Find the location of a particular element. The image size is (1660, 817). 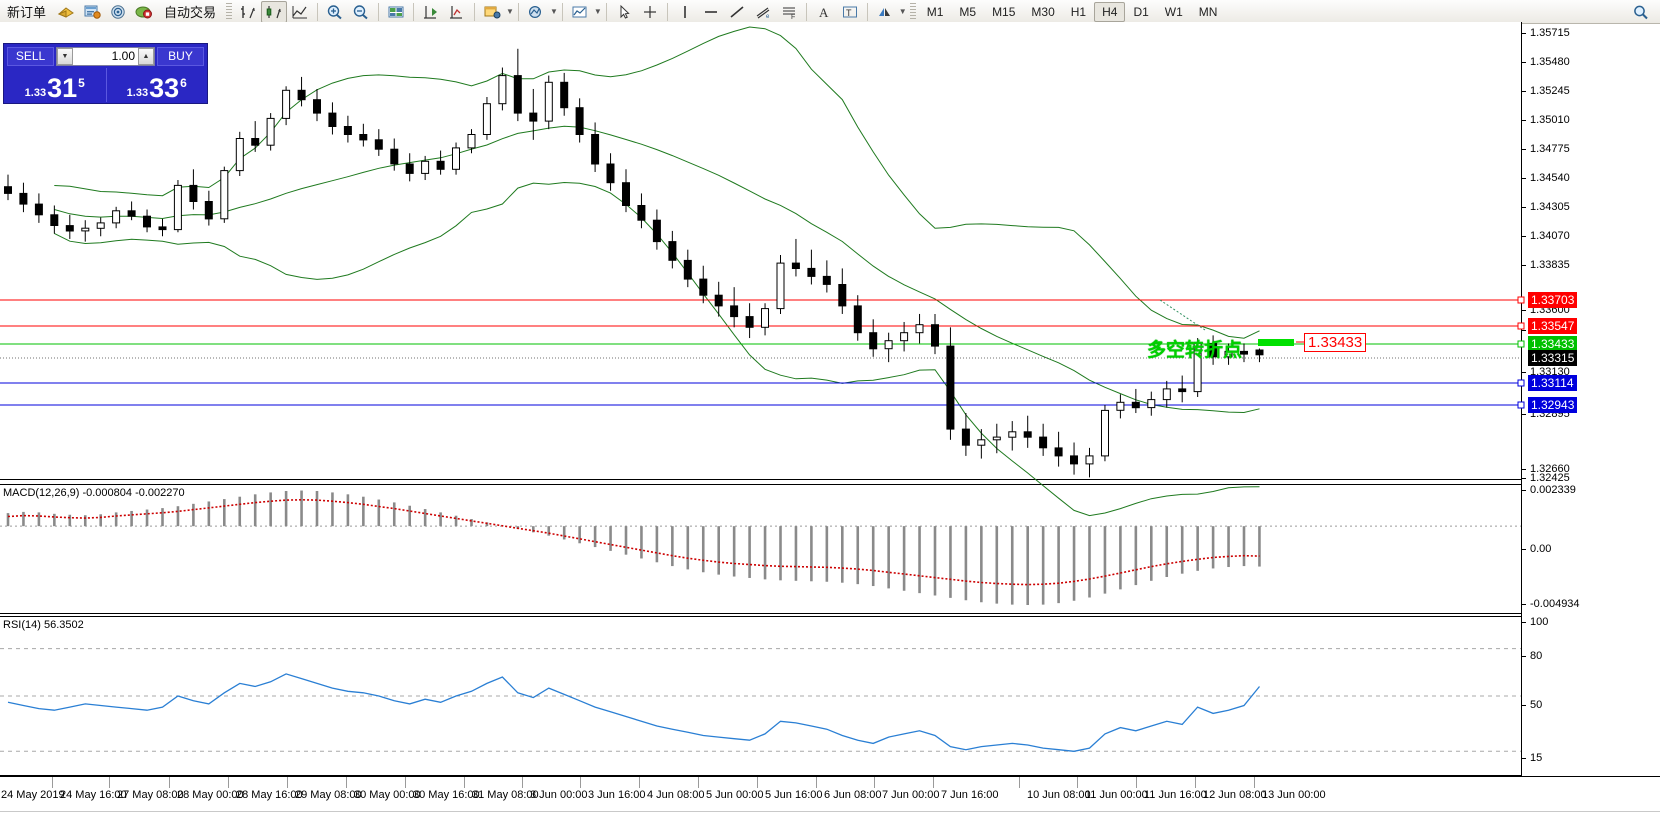

timeframe-m5: M5 is located at coordinates (968, 11).